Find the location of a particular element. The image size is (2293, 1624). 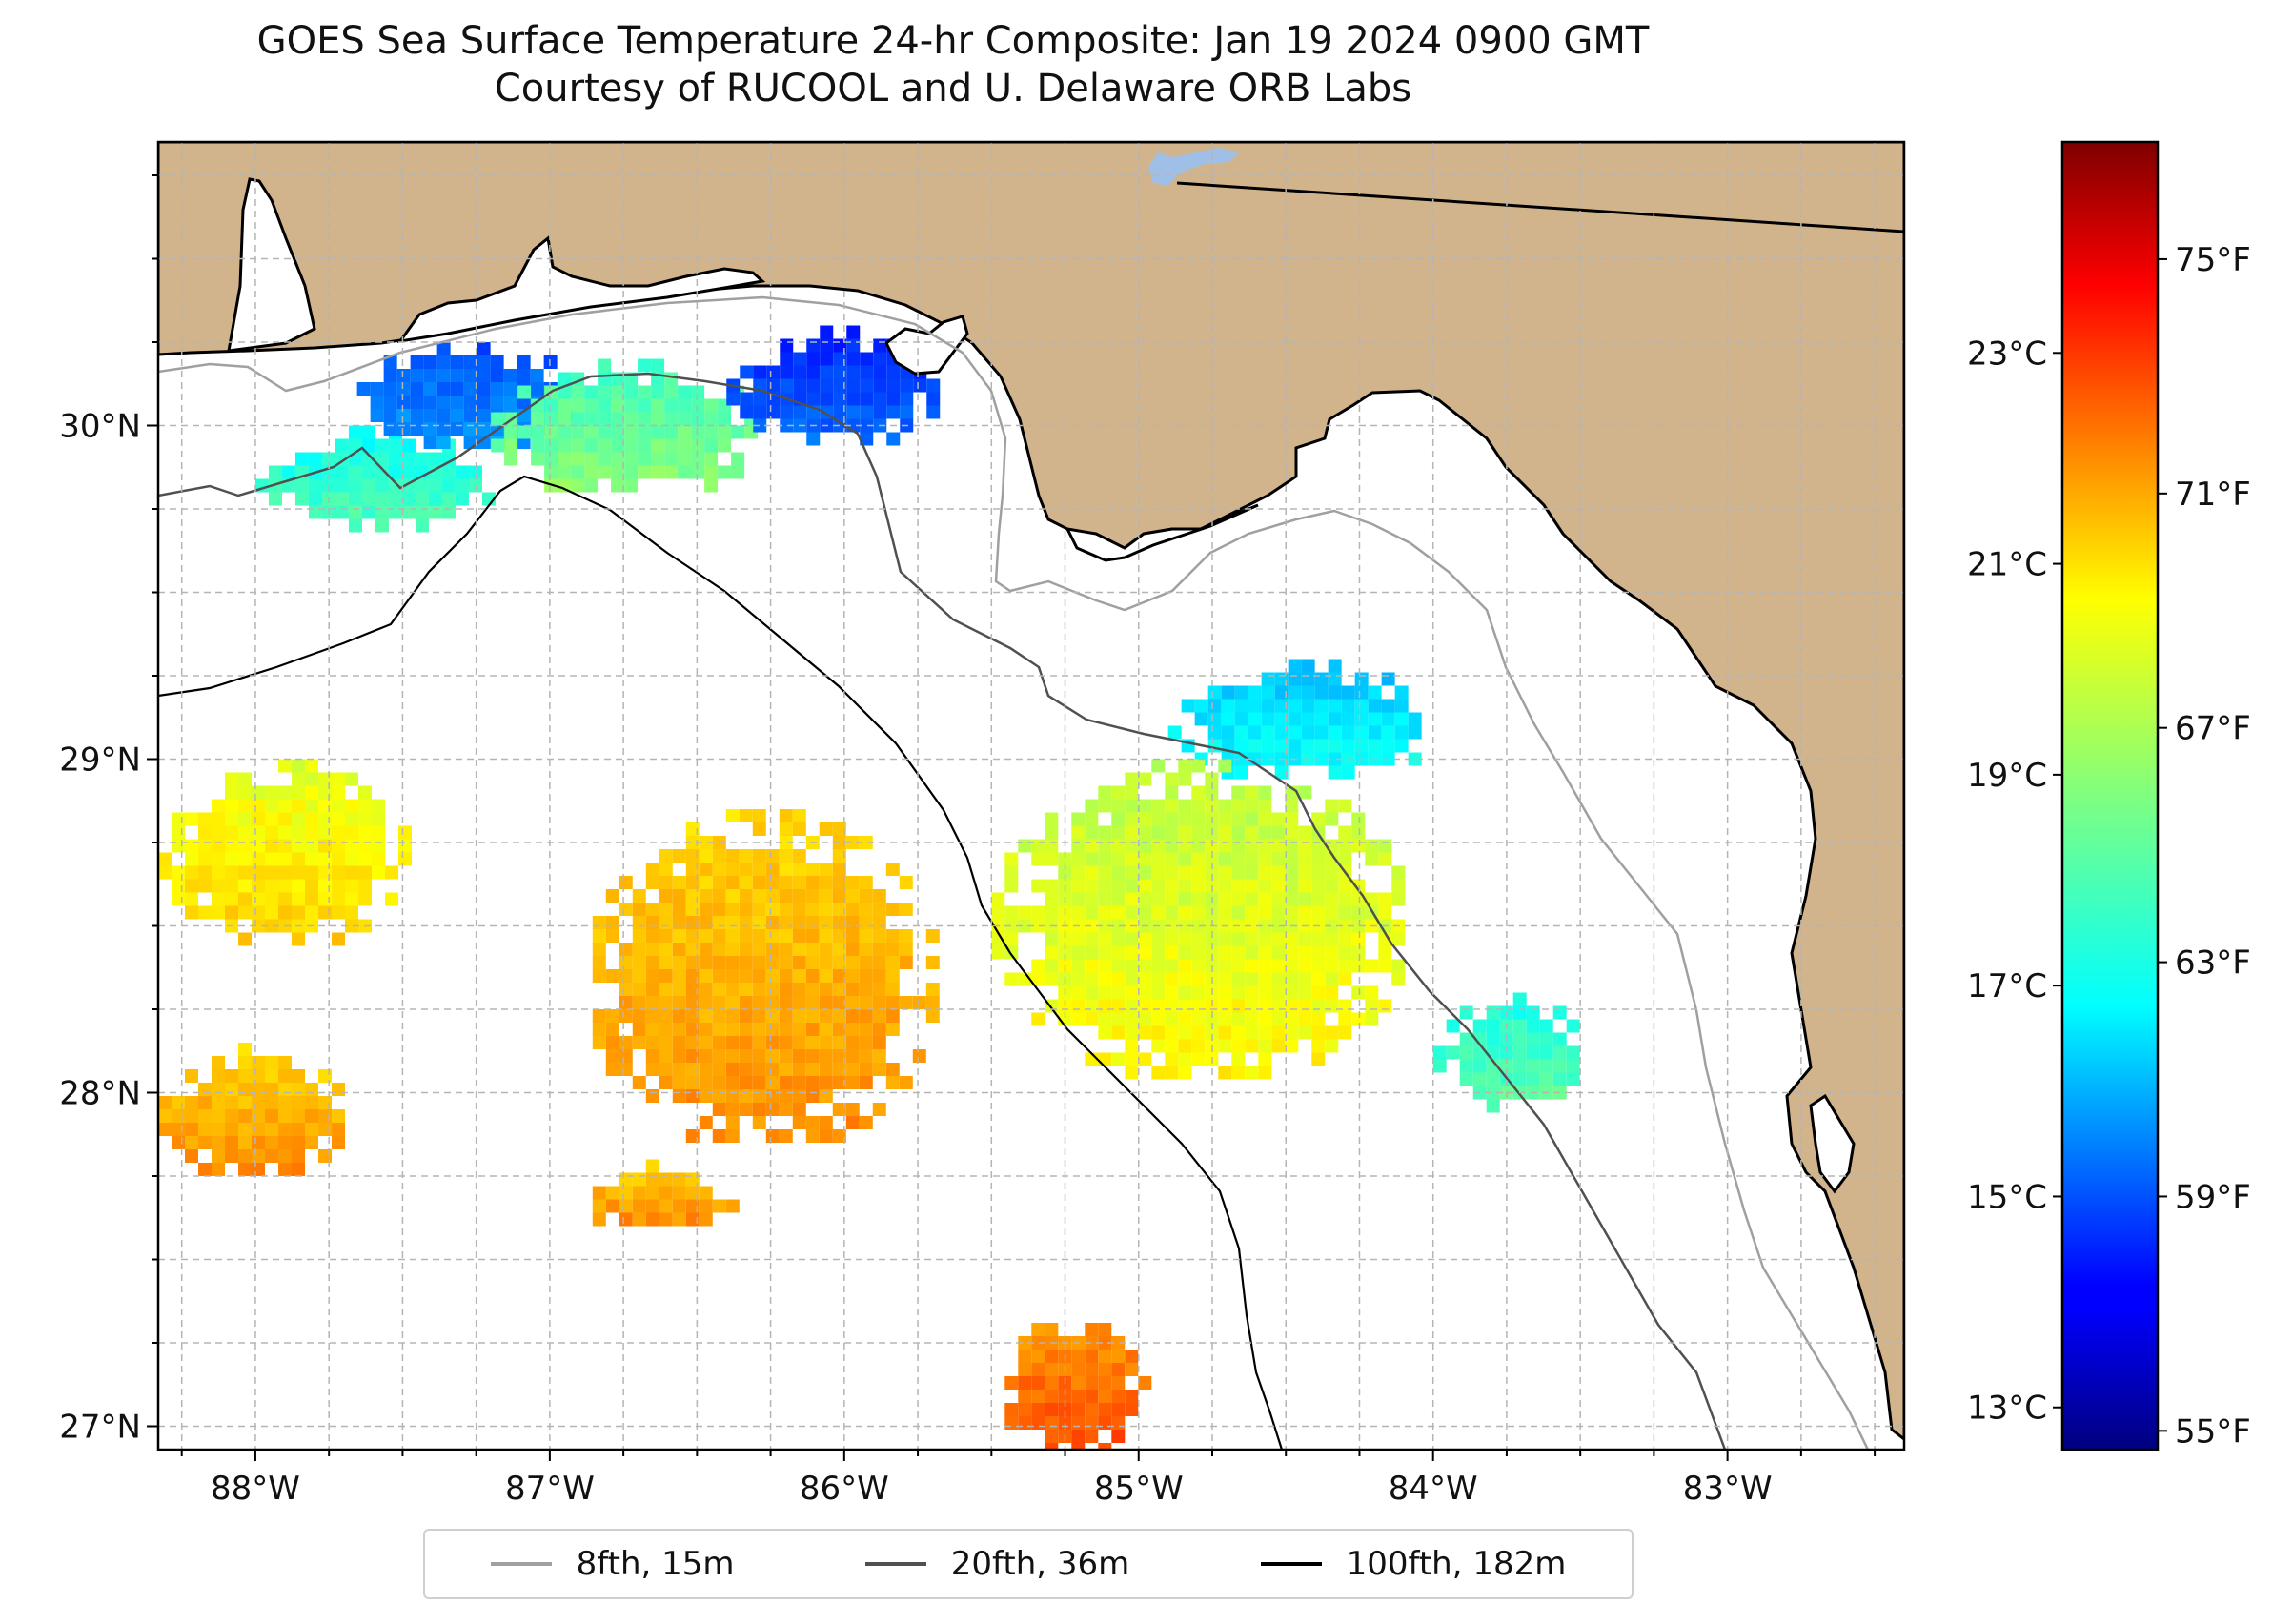

colorbar-c-label: 19°C is located at coordinates (2007, 776).